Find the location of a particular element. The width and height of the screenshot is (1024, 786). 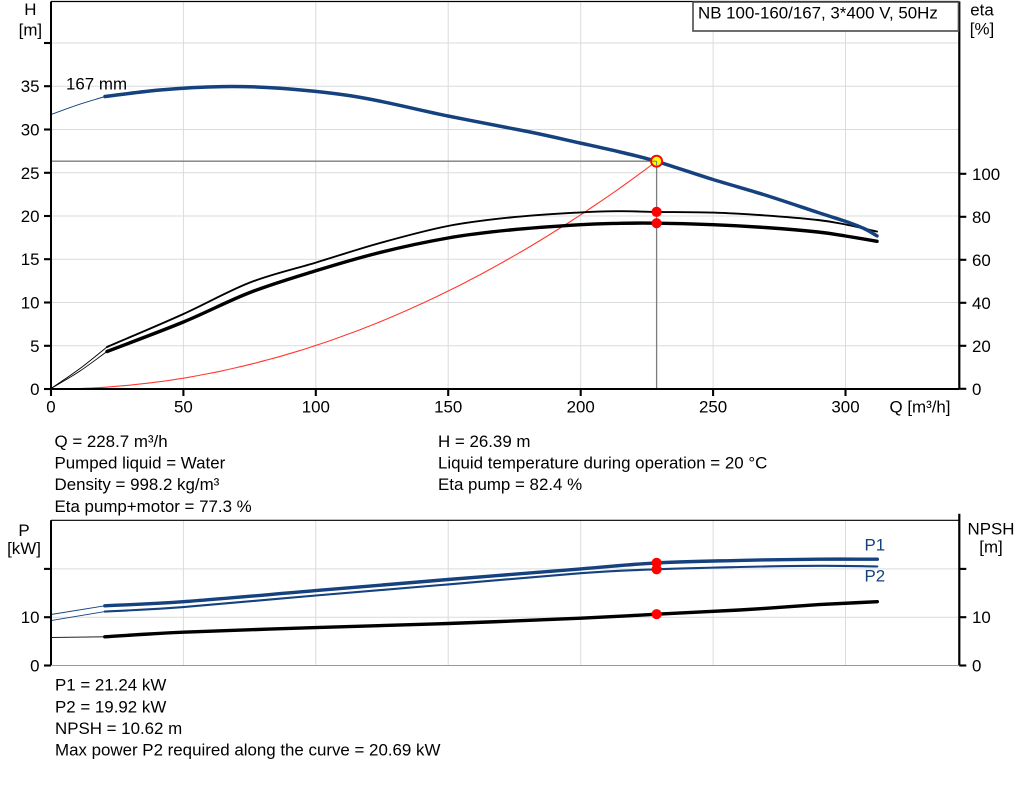

svg-text: P2 = 19.92 kW is located at coordinates (110, 706).